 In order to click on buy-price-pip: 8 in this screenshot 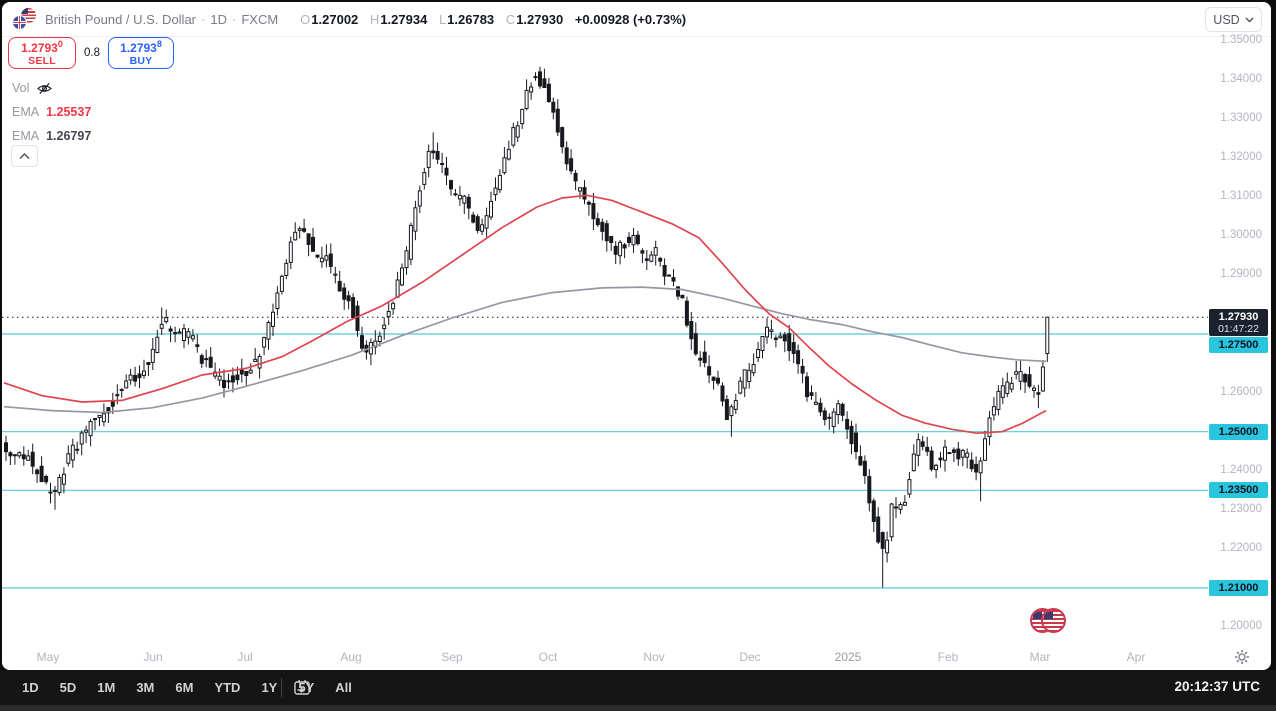, I will do `click(159, 44)`.